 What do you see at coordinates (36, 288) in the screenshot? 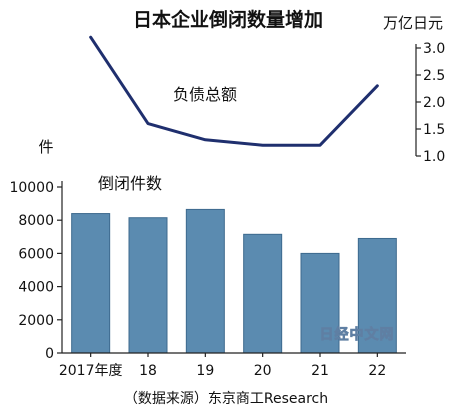
I see `left-tick-label: 4000` at bounding box center [36, 288].